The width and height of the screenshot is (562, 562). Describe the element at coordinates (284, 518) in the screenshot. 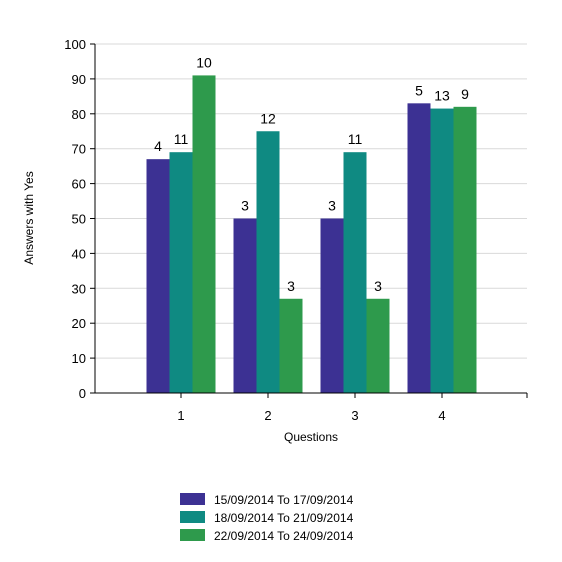

I see `legend-label: 18/09/2014 To 21/09/2014` at that location.